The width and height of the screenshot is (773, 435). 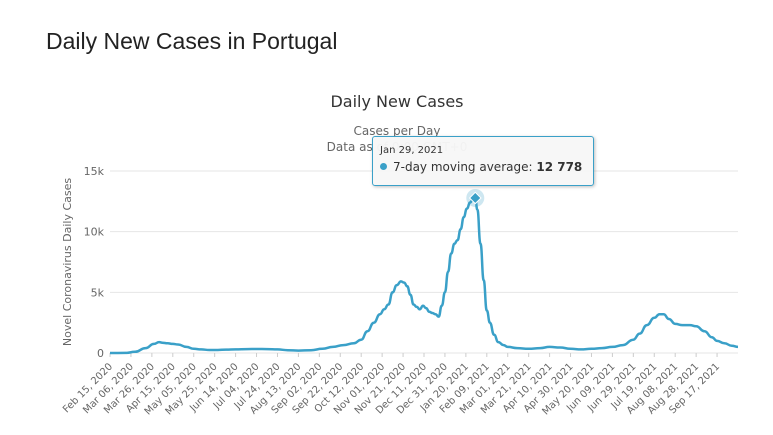 I want to click on y-tick-label: 15k, so click(x=94, y=171).